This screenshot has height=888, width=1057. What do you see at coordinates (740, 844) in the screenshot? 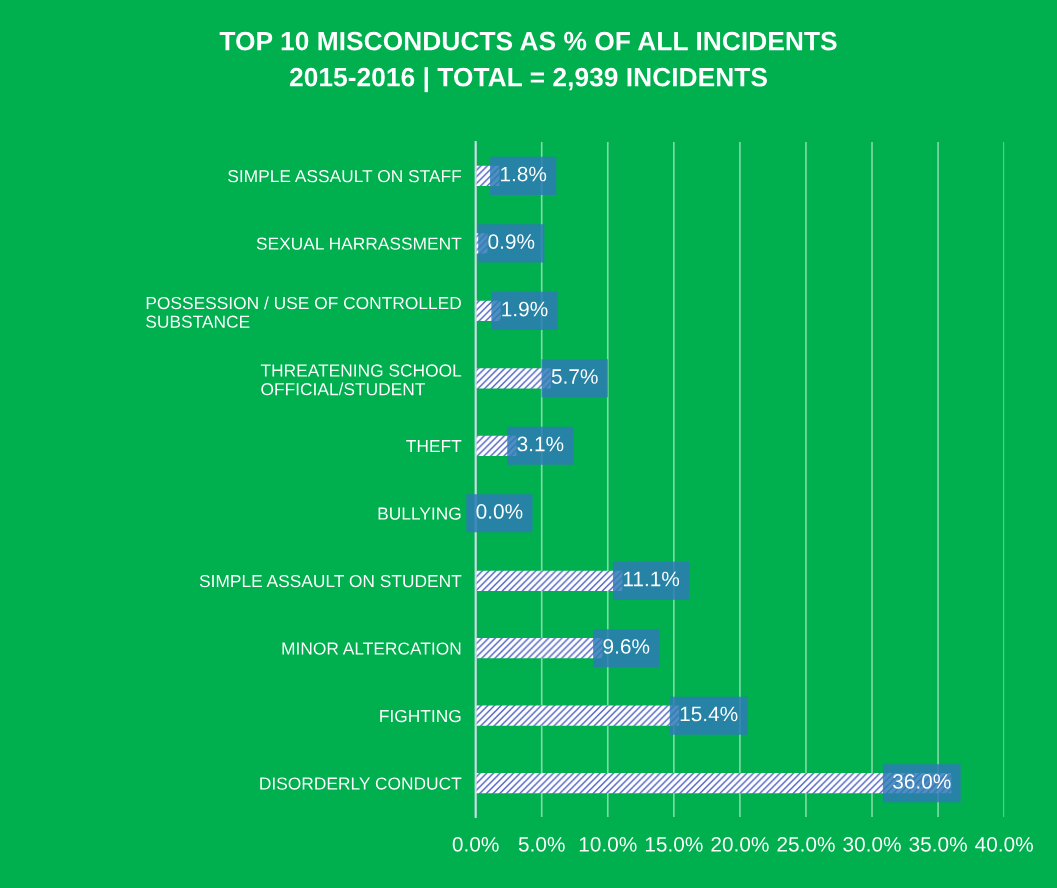
I see `x-tick-label: 20.0%` at bounding box center [740, 844].